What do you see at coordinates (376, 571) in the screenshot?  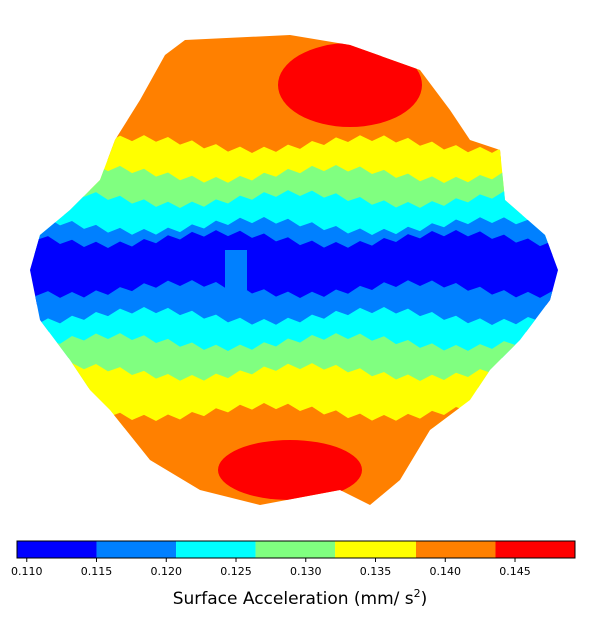 I see `tick-label: 0.135` at bounding box center [376, 571].